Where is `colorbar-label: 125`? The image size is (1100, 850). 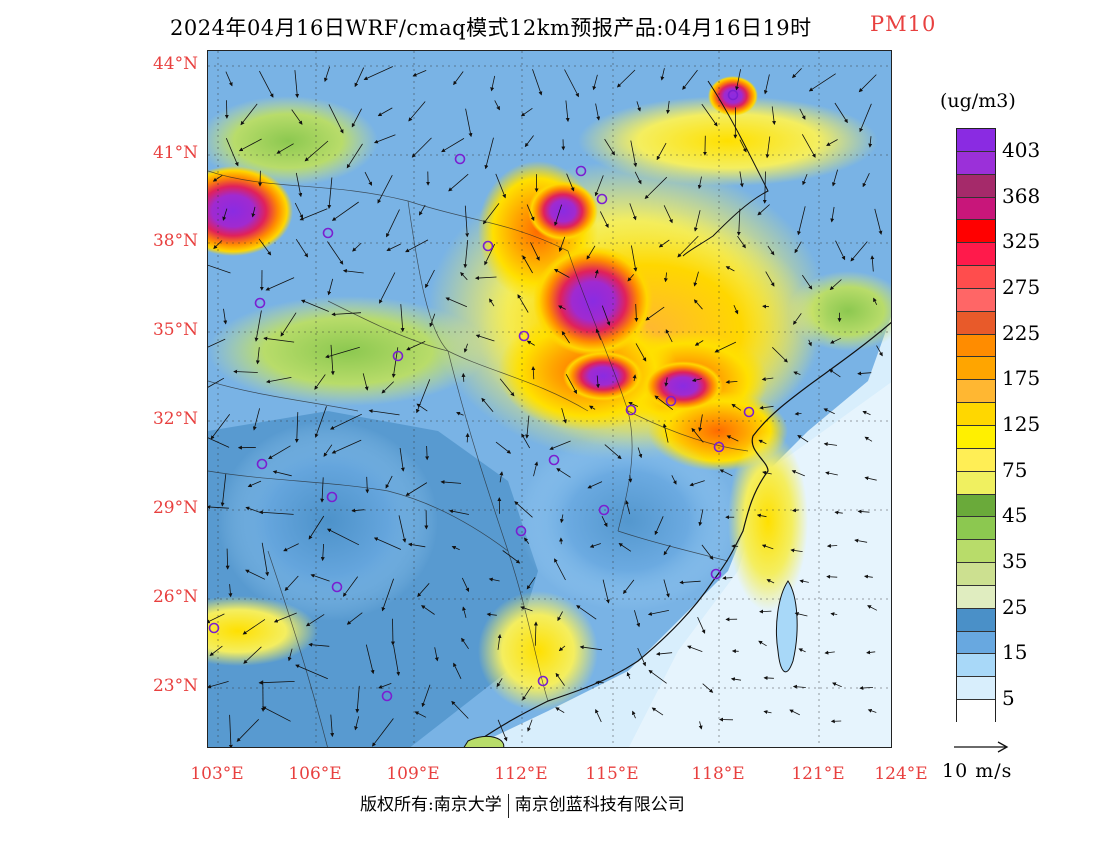
colorbar-label: 125 is located at coordinates (1021, 424).